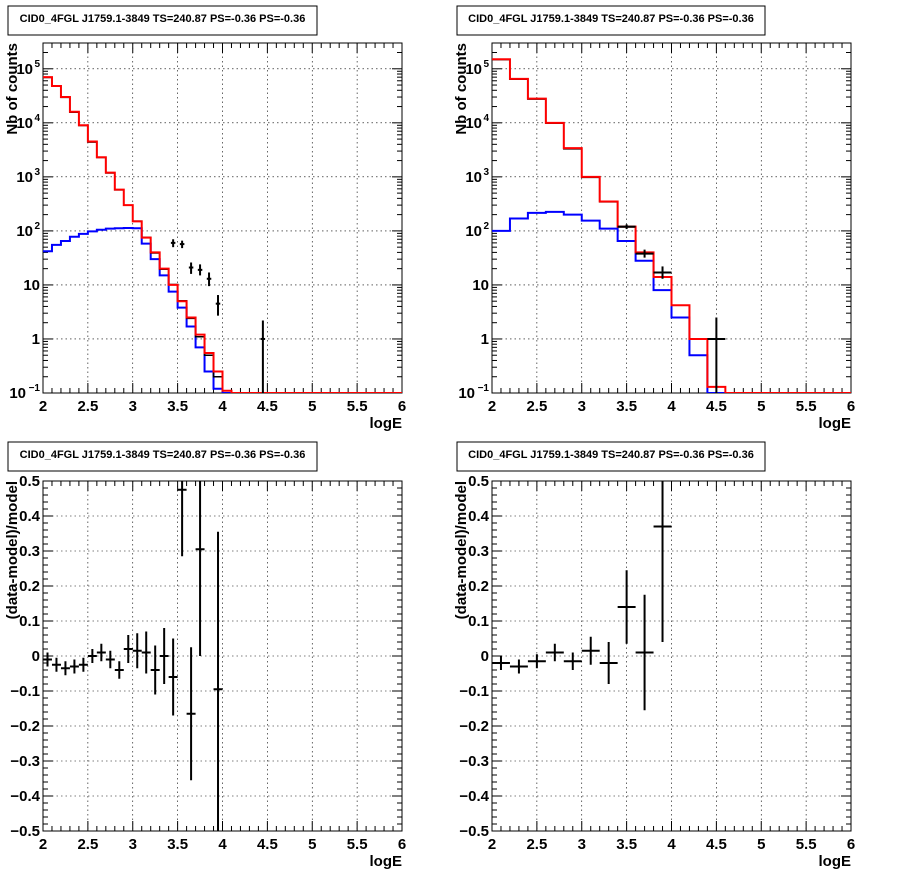 Image resolution: width=898 pixels, height=875 pixels. What do you see at coordinates (671, 301) in the screenshot?
I see `blue-histogram` at bounding box center [671, 301].